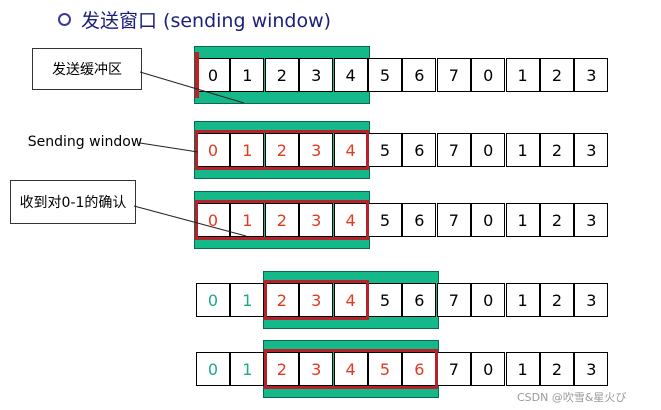 The width and height of the screenshot is (661, 410). I want to click on callout-sending-window-text: Sending window, so click(85, 142).